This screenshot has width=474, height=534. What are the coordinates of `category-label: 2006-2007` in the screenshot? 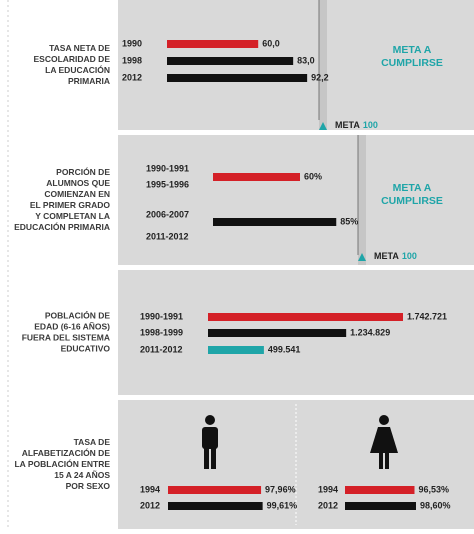 It's located at (167, 214).